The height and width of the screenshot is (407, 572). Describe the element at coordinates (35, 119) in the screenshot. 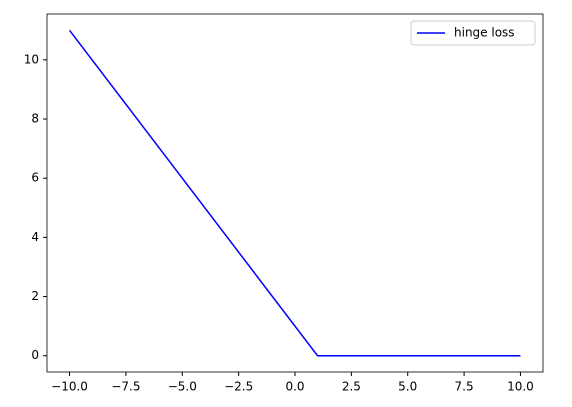

I see `y-tick-label: 8` at that location.